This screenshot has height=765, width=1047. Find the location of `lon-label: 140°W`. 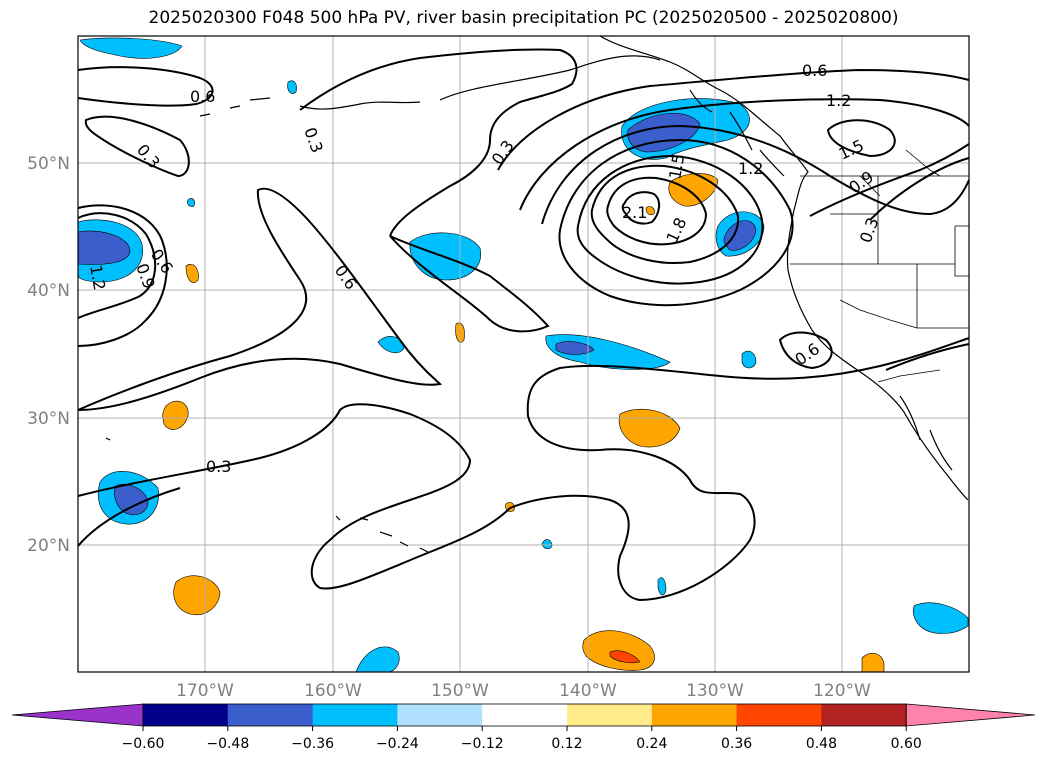

lon-label: 140°W is located at coordinates (588, 691).